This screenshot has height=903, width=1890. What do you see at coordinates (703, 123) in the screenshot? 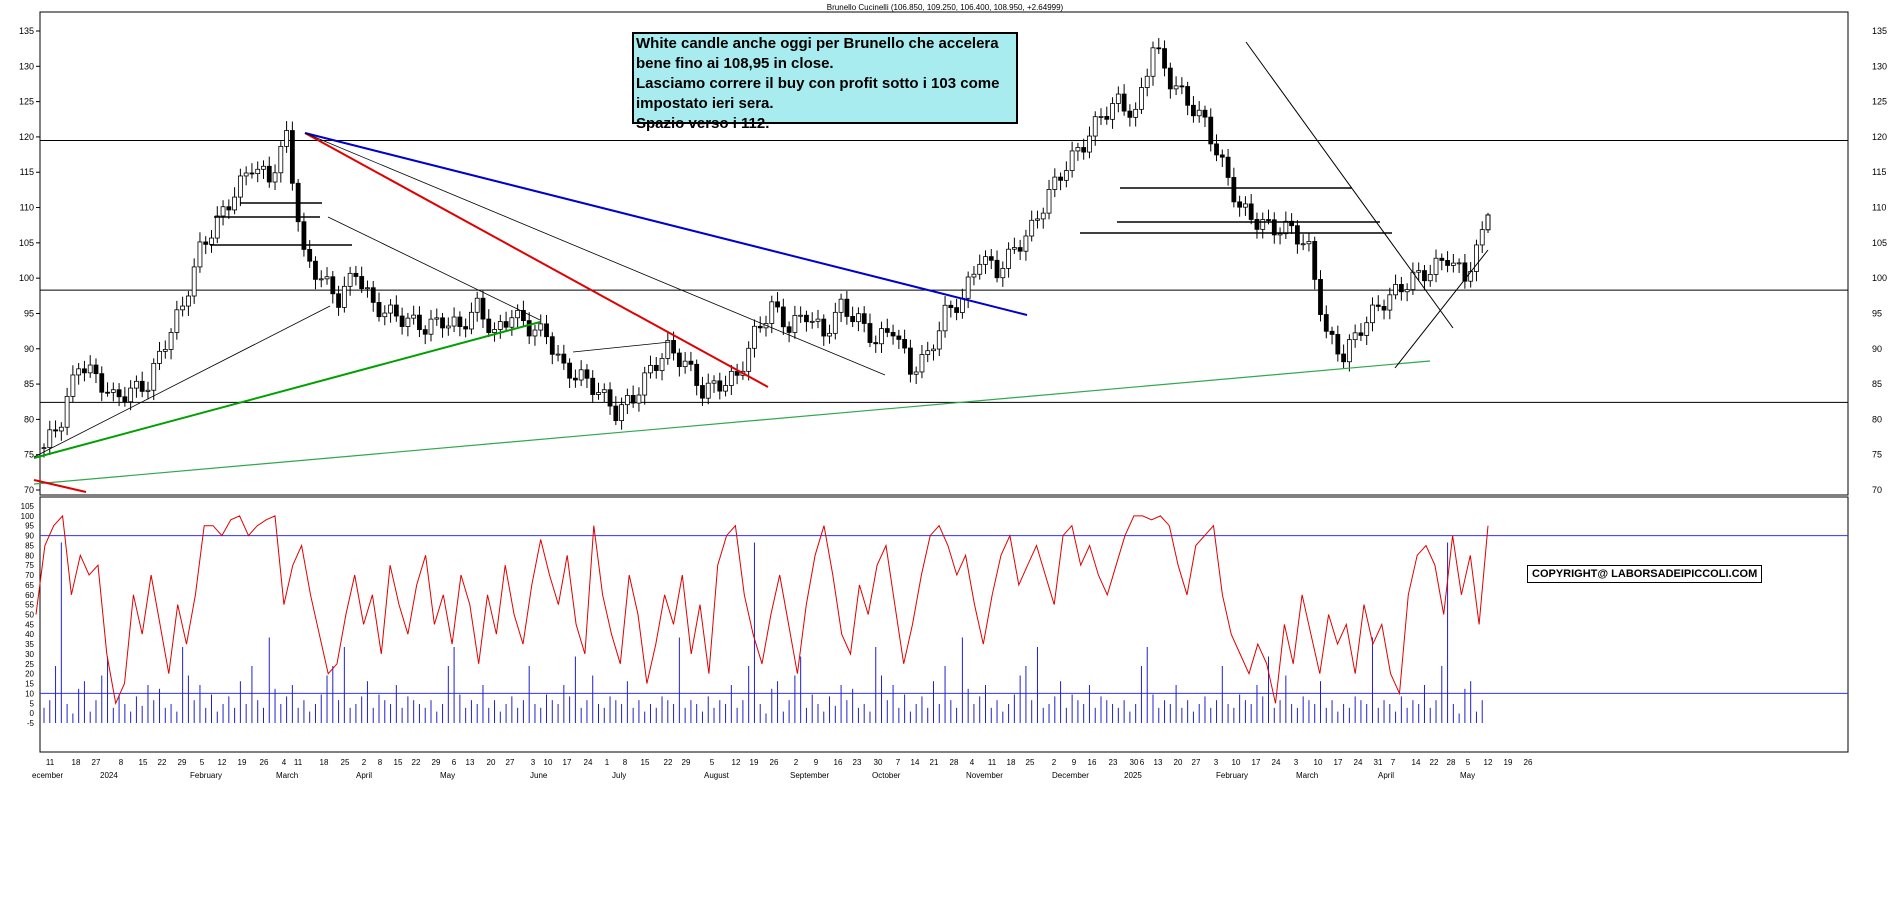
I see `note-line: Spazio verso i 112.` at bounding box center [703, 123].